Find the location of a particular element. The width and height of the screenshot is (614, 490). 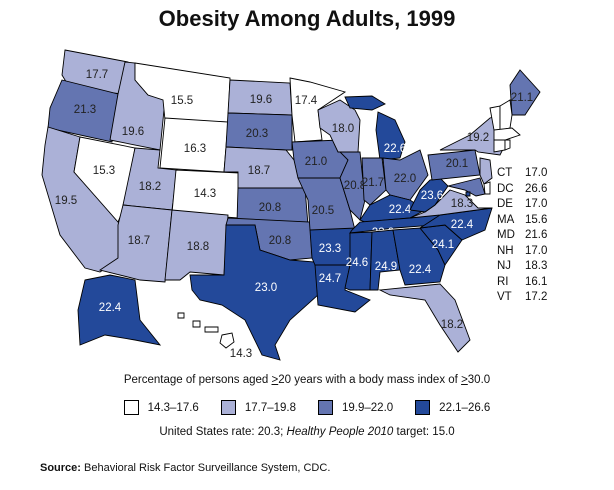

small-state-row: MA 15.6 is located at coordinates (522, 221).